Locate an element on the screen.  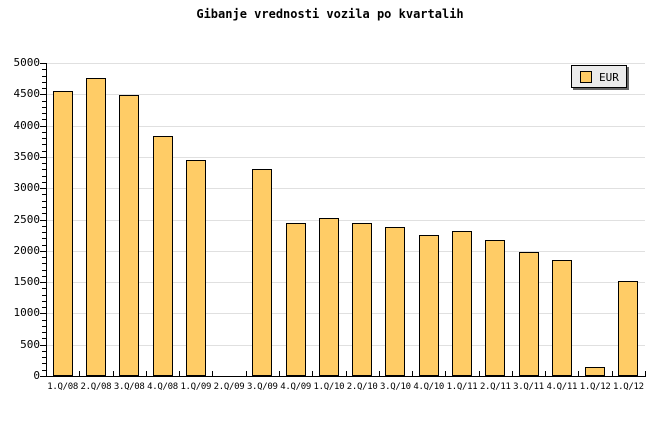
x-axis-label-5: 2.Q/09 is located at coordinates (229, 387).